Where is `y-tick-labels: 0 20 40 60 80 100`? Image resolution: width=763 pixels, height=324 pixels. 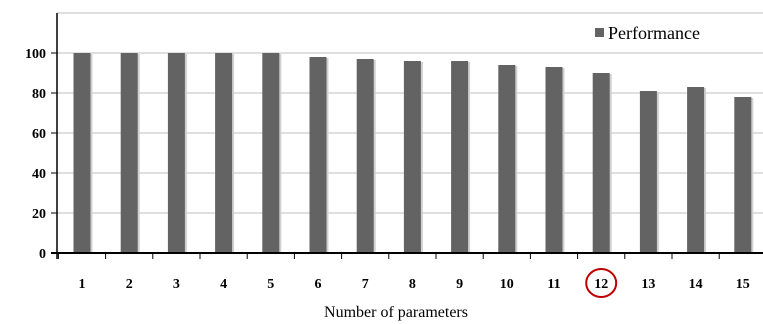
y-tick-labels: 0 20 40 60 80 100 is located at coordinates (41, 154).